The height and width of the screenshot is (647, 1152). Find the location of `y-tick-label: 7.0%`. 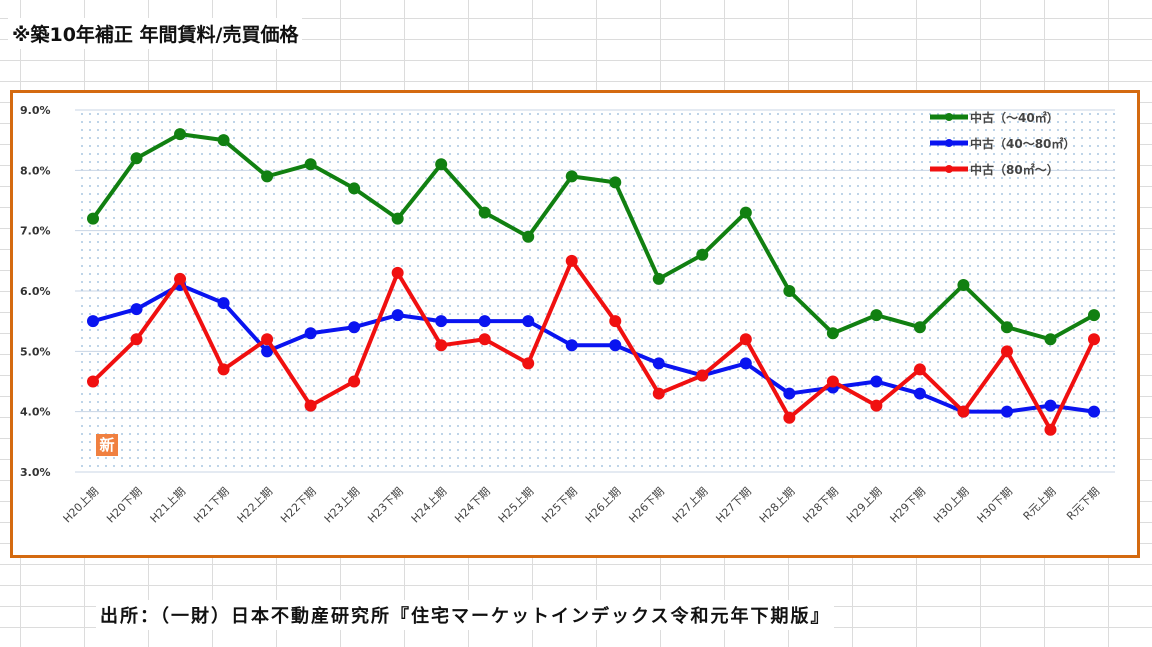

y-tick-label: 7.0% is located at coordinates (35, 231).